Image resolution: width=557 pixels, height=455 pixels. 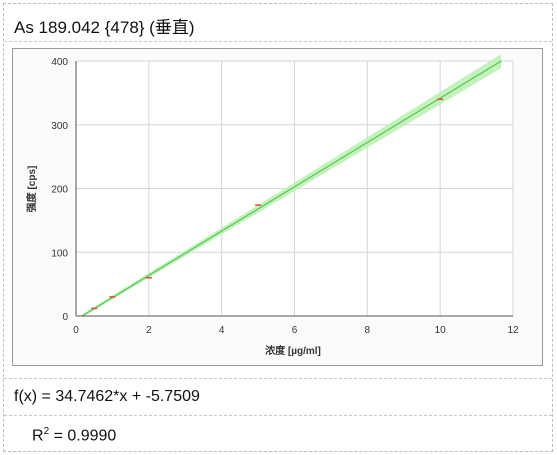 What do you see at coordinates (104, 27) in the screenshot?
I see `element-title: As 189.042 {478} (垂直)` at bounding box center [104, 27].